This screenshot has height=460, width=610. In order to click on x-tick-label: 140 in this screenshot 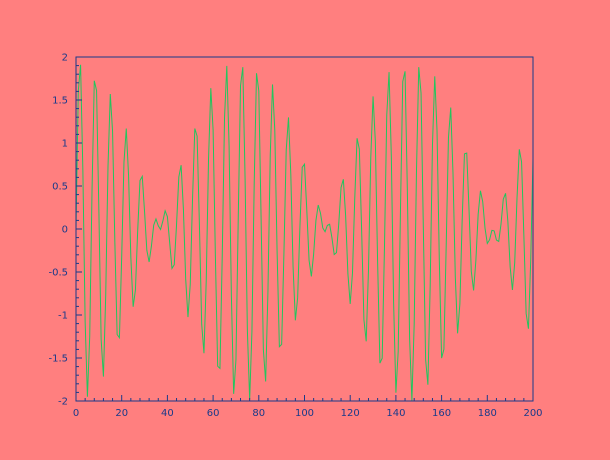, I will do `click(395, 413)`.